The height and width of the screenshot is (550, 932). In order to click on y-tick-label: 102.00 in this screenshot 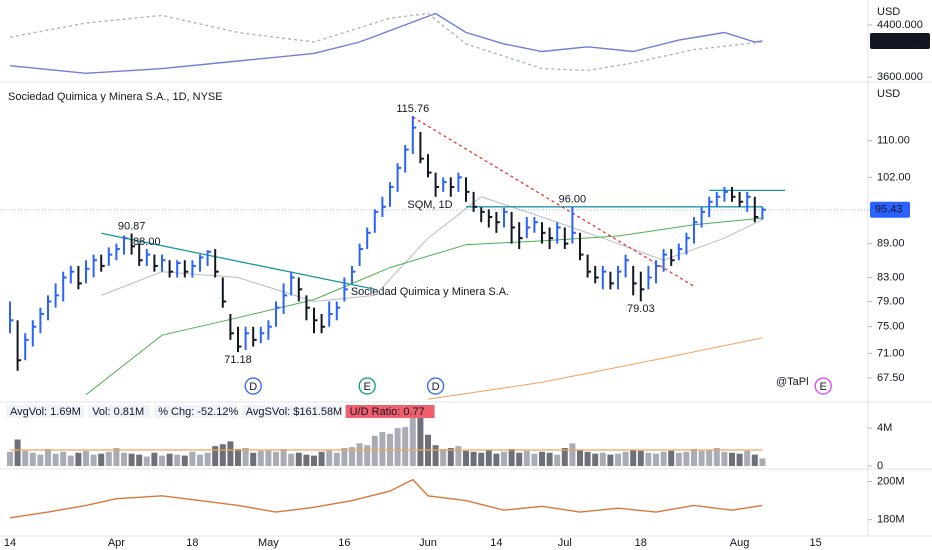, I will do `click(894, 177)`.